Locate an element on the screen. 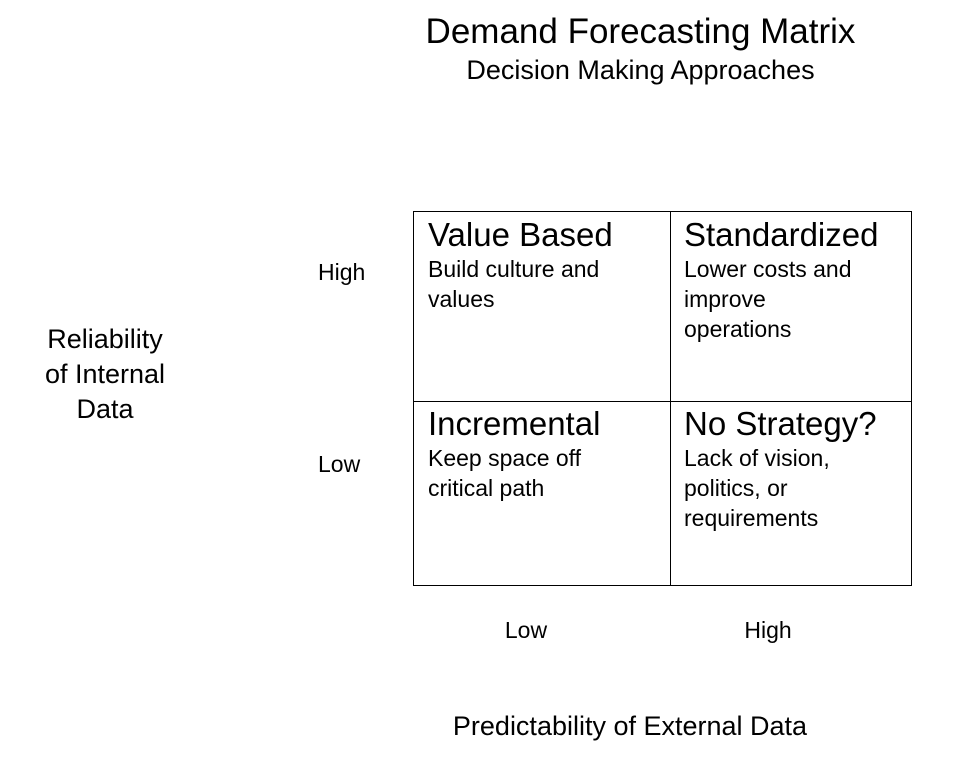 The width and height of the screenshot is (979, 757). quadrant-description: Keep space off critical path is located at coordinates (505, 473).